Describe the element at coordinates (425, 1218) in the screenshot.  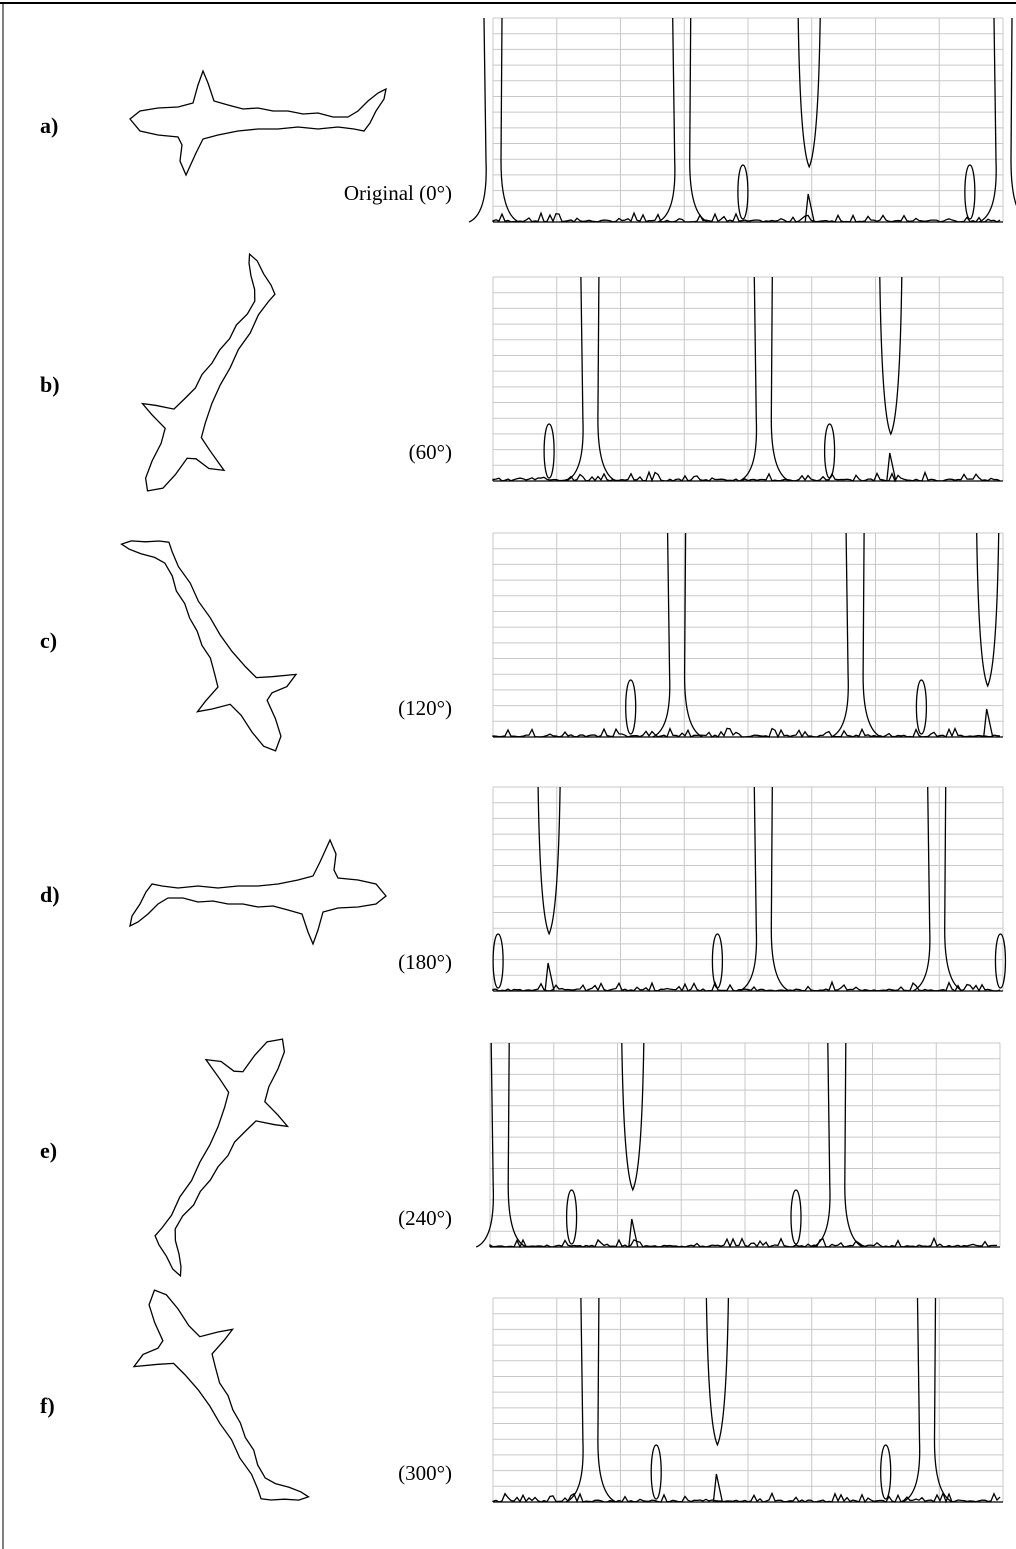
I see `panel-caption: (240°)` at that location.